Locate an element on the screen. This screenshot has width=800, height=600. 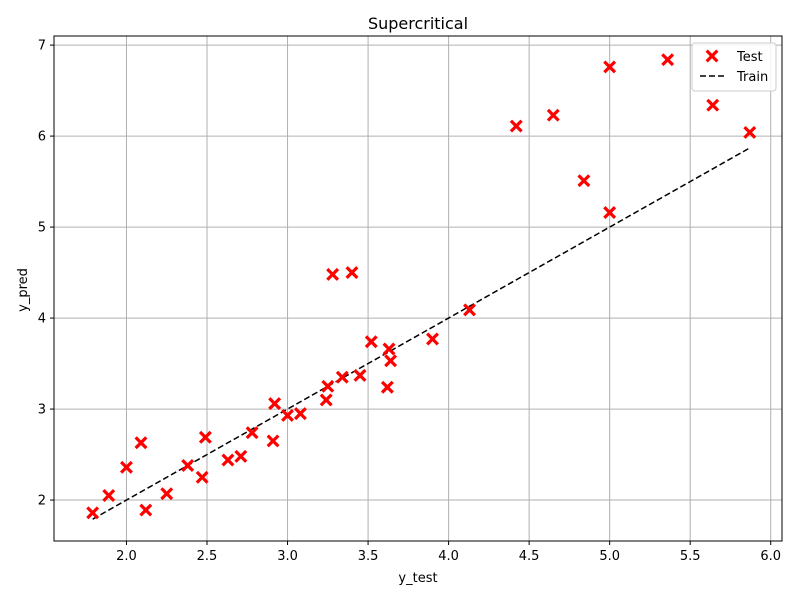
x-axis-label: y_test is located at coordinates (417, 578).